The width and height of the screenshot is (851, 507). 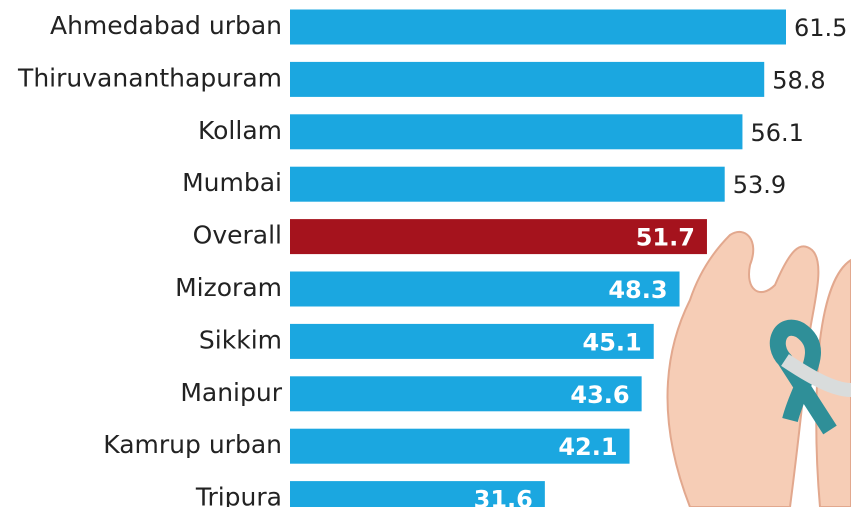 What do you see at coordinates (238, 495) in the screenshot?
I see `category-label: Tripura` at bounding box center [238, 495].